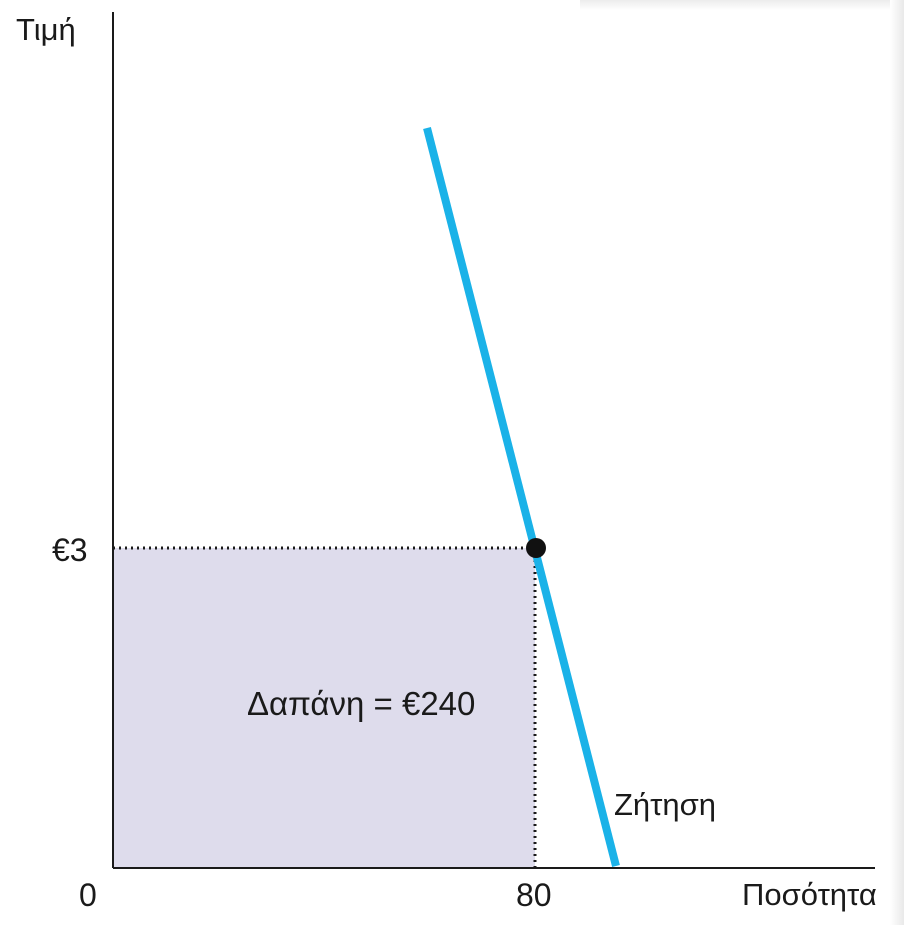  What do you see at coordinates (70, 550) in the screenshot?
I see `price-tick-label: €3` at bounding box center [70, 550].